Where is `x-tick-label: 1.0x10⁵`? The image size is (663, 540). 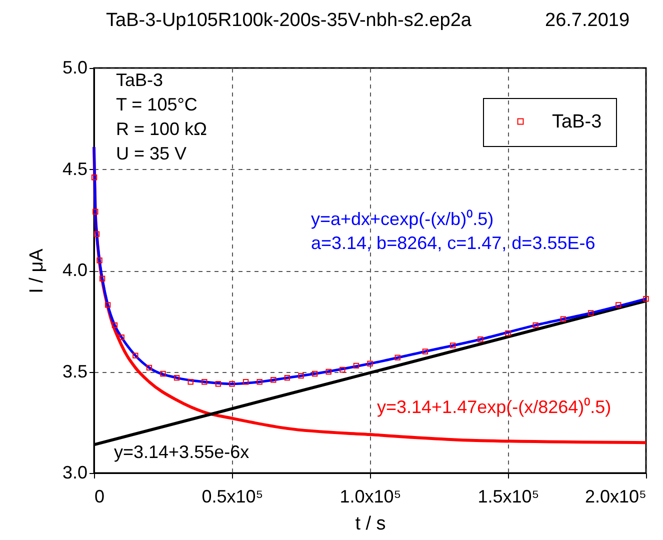 x-tick-label: 1.0x10⁵ is located at coordinates (371, 496).